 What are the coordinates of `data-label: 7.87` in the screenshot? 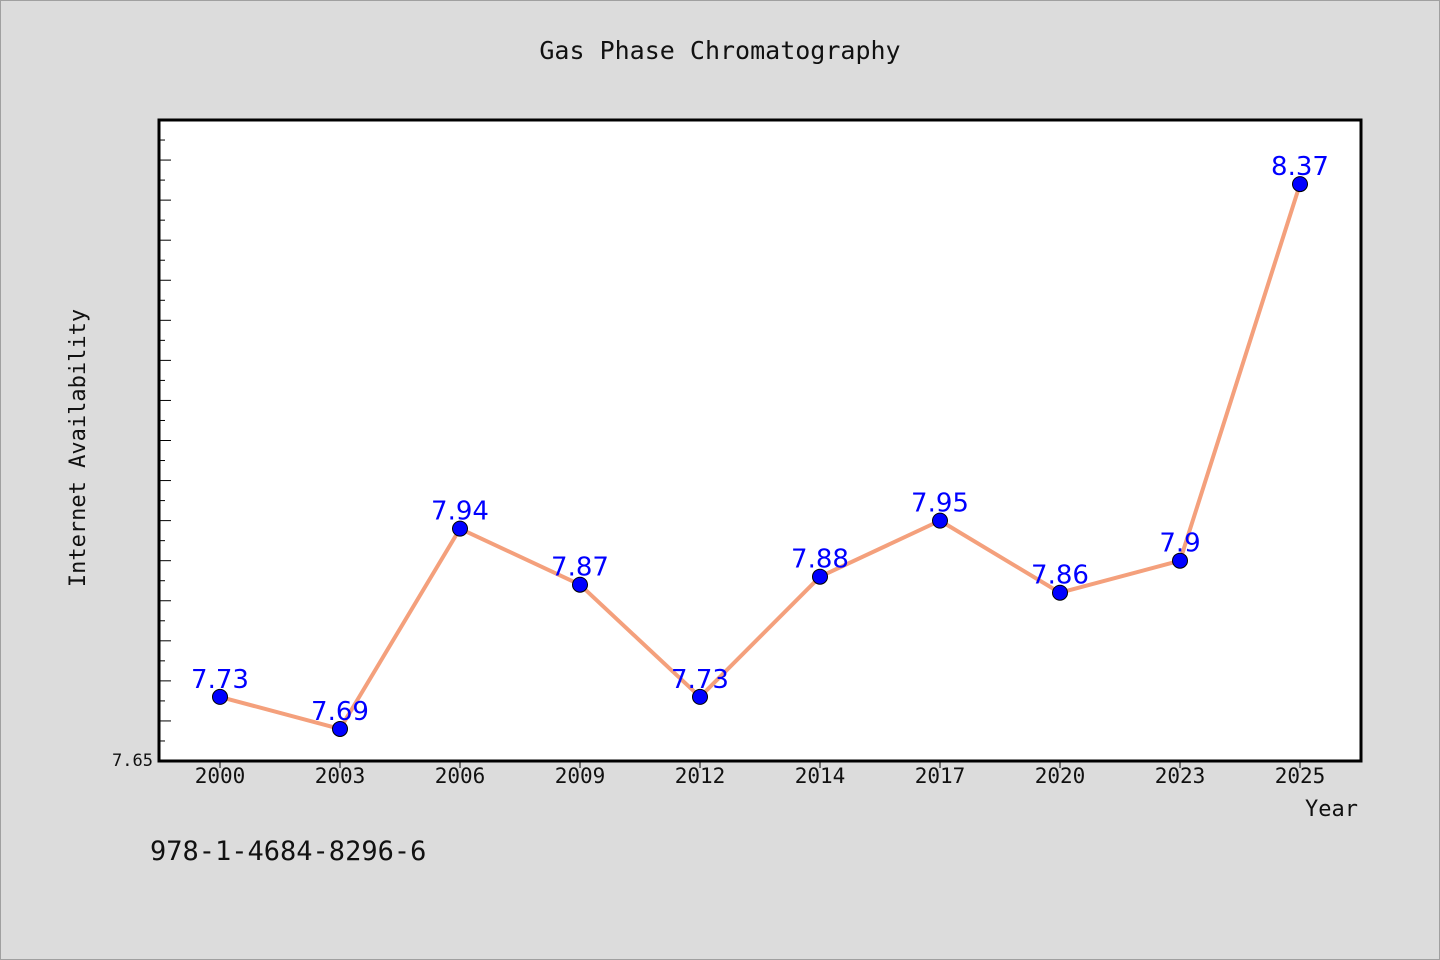 It's located at (580, 568).